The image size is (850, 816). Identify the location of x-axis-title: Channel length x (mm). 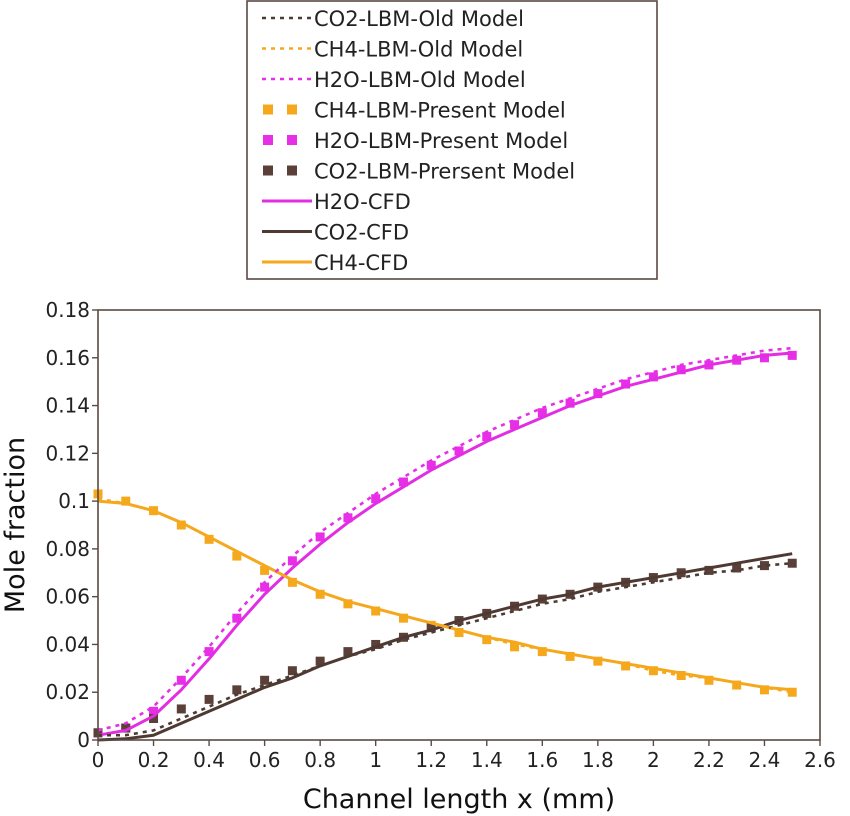
(459, 799).